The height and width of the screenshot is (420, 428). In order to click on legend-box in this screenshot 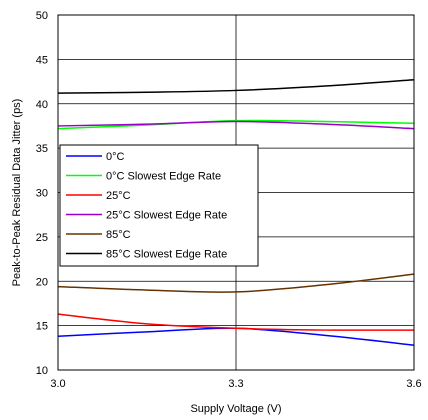, I will do `click(159, 205)`.